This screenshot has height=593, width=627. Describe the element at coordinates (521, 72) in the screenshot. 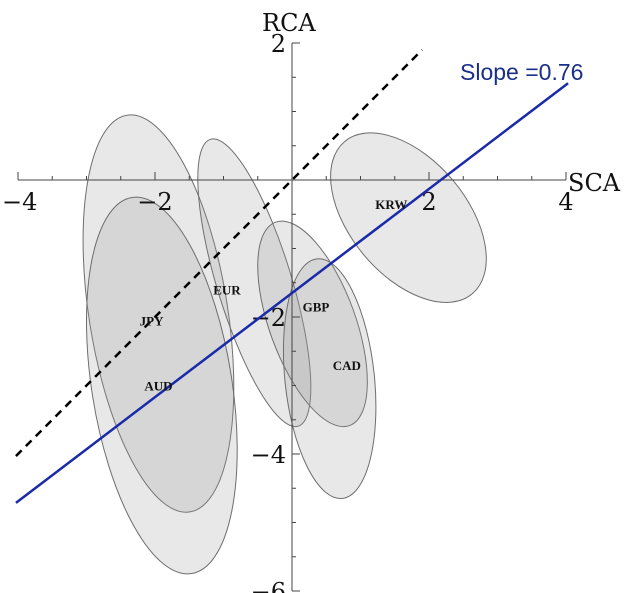

I see `slope-annotation: Slope =0.76` at that location.